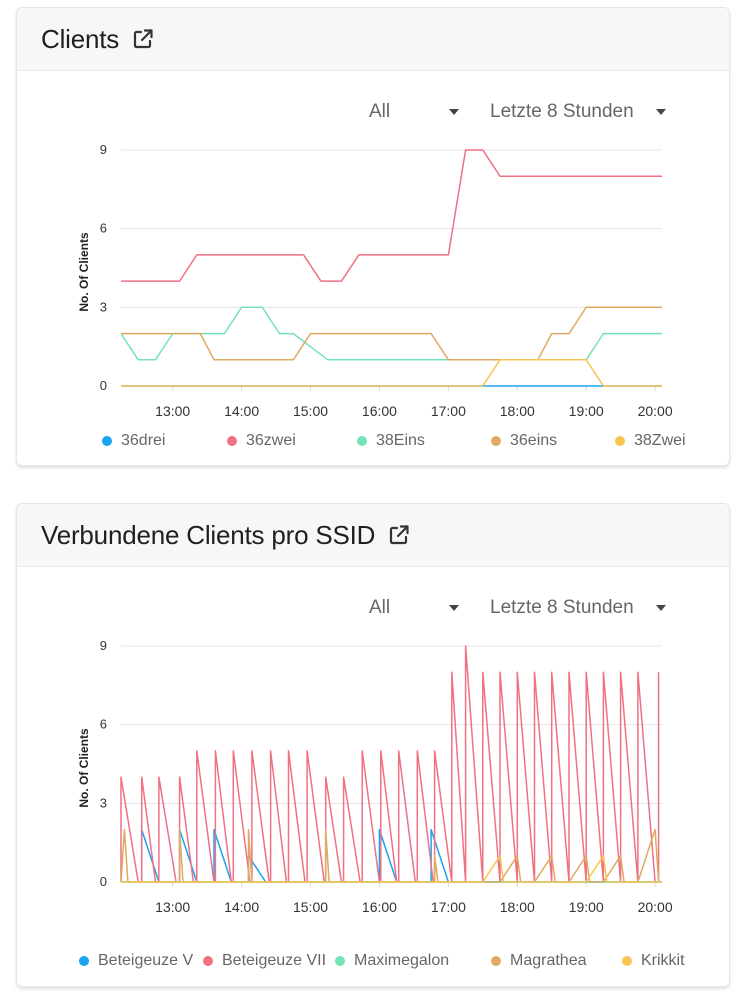 This screenshot has width=739, height=999. What do you see at coordinates (562, 607) in the screenshot?
I see `ssid-time-range-value: Letzte 8 Stunden` at bounding box center [562, 607].